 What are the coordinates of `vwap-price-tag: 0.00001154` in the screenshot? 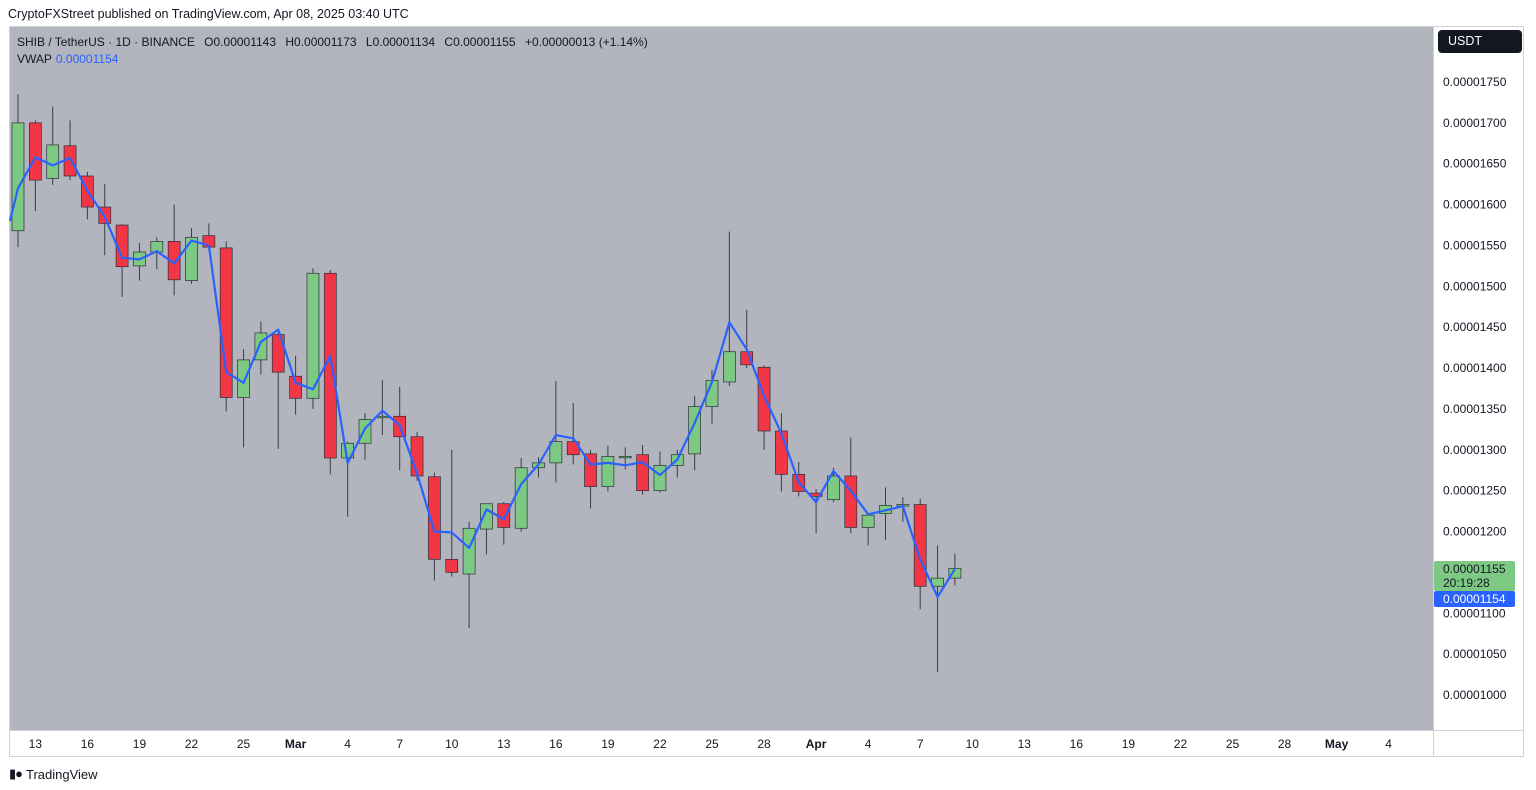 It's located at (1474, 599).